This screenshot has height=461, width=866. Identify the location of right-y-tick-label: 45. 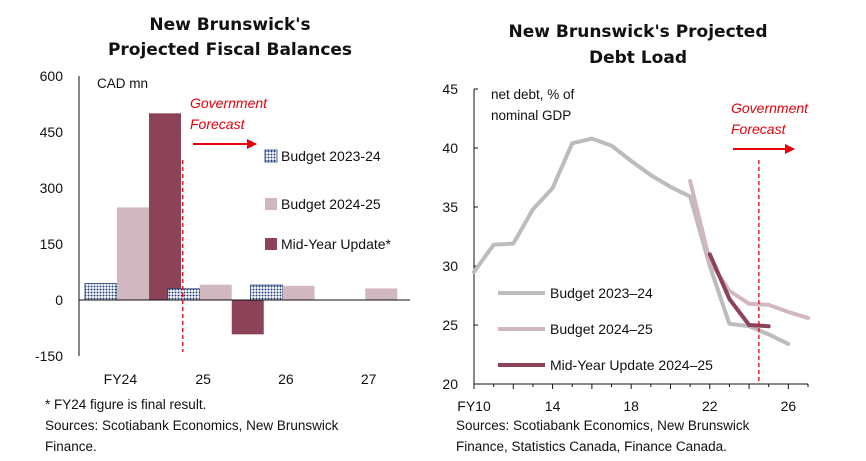
(450, 89).